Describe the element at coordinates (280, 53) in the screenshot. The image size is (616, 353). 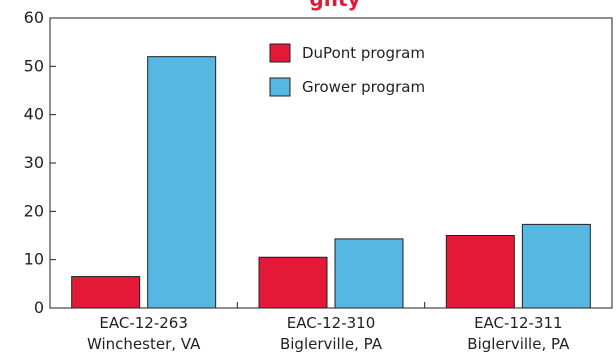
I see `legend-swatch-dupont` at that location.